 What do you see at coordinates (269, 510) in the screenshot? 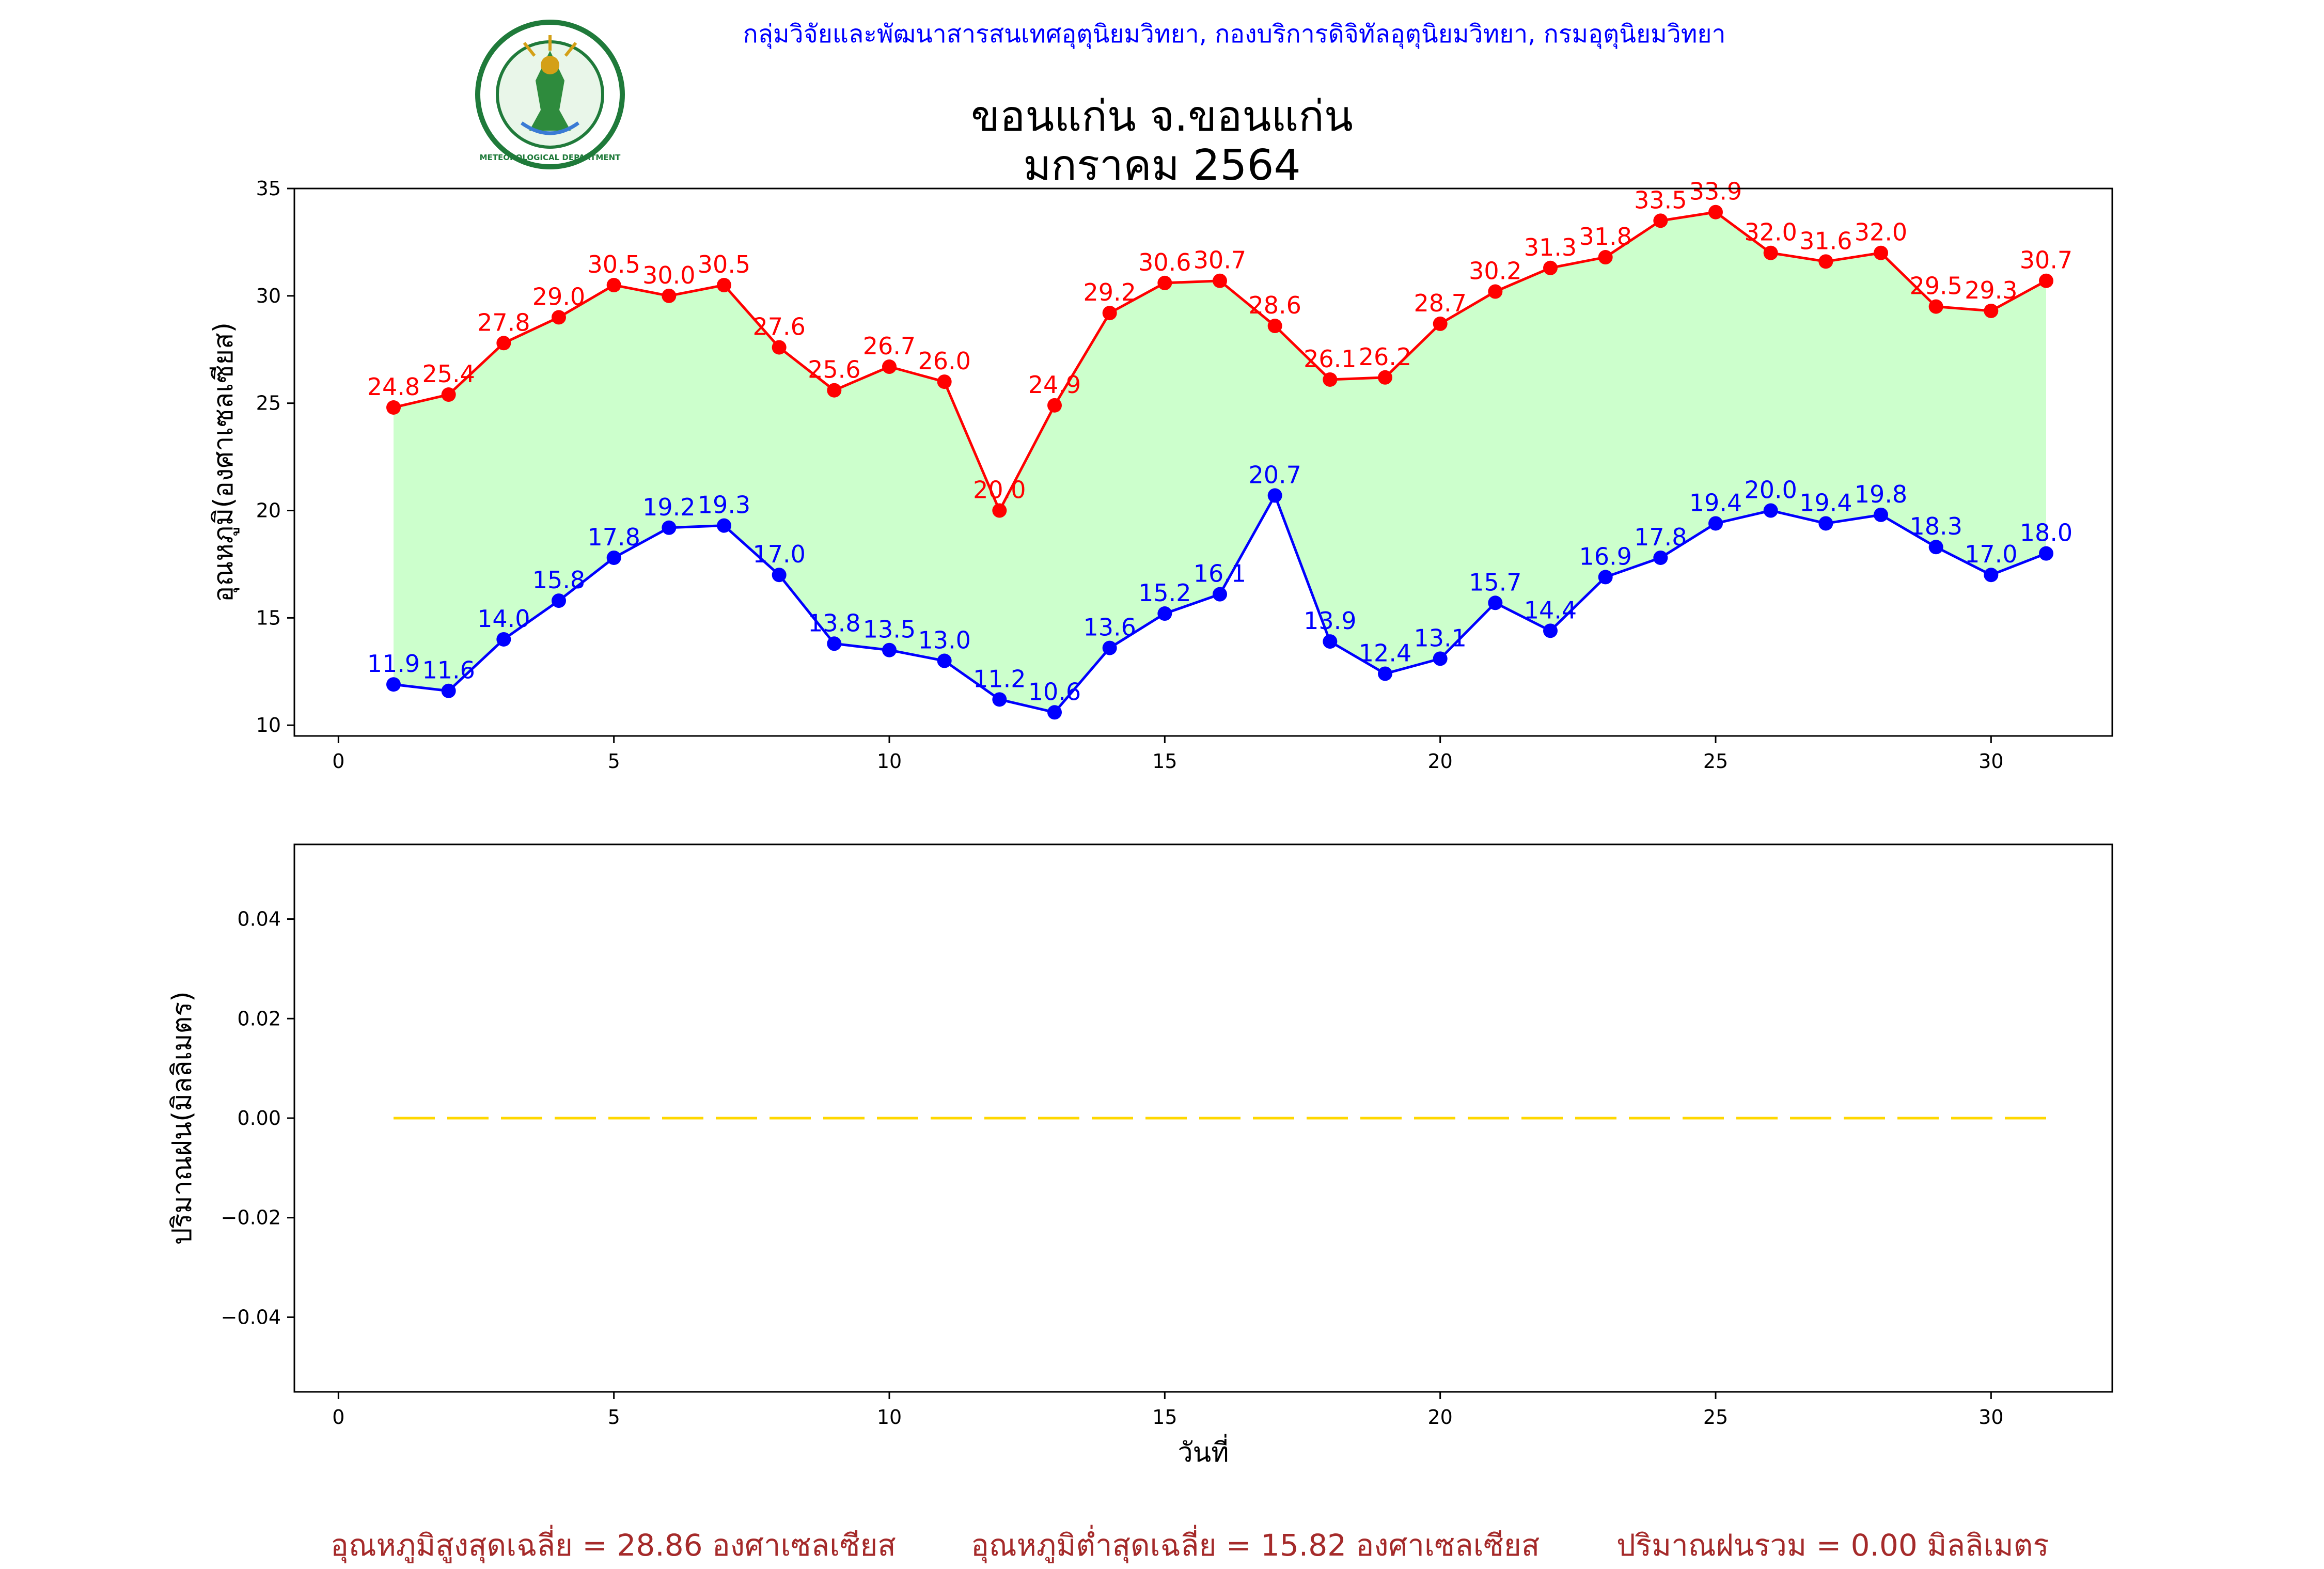
I see `y-tick-label: 20` at bounding box center [269, 510].